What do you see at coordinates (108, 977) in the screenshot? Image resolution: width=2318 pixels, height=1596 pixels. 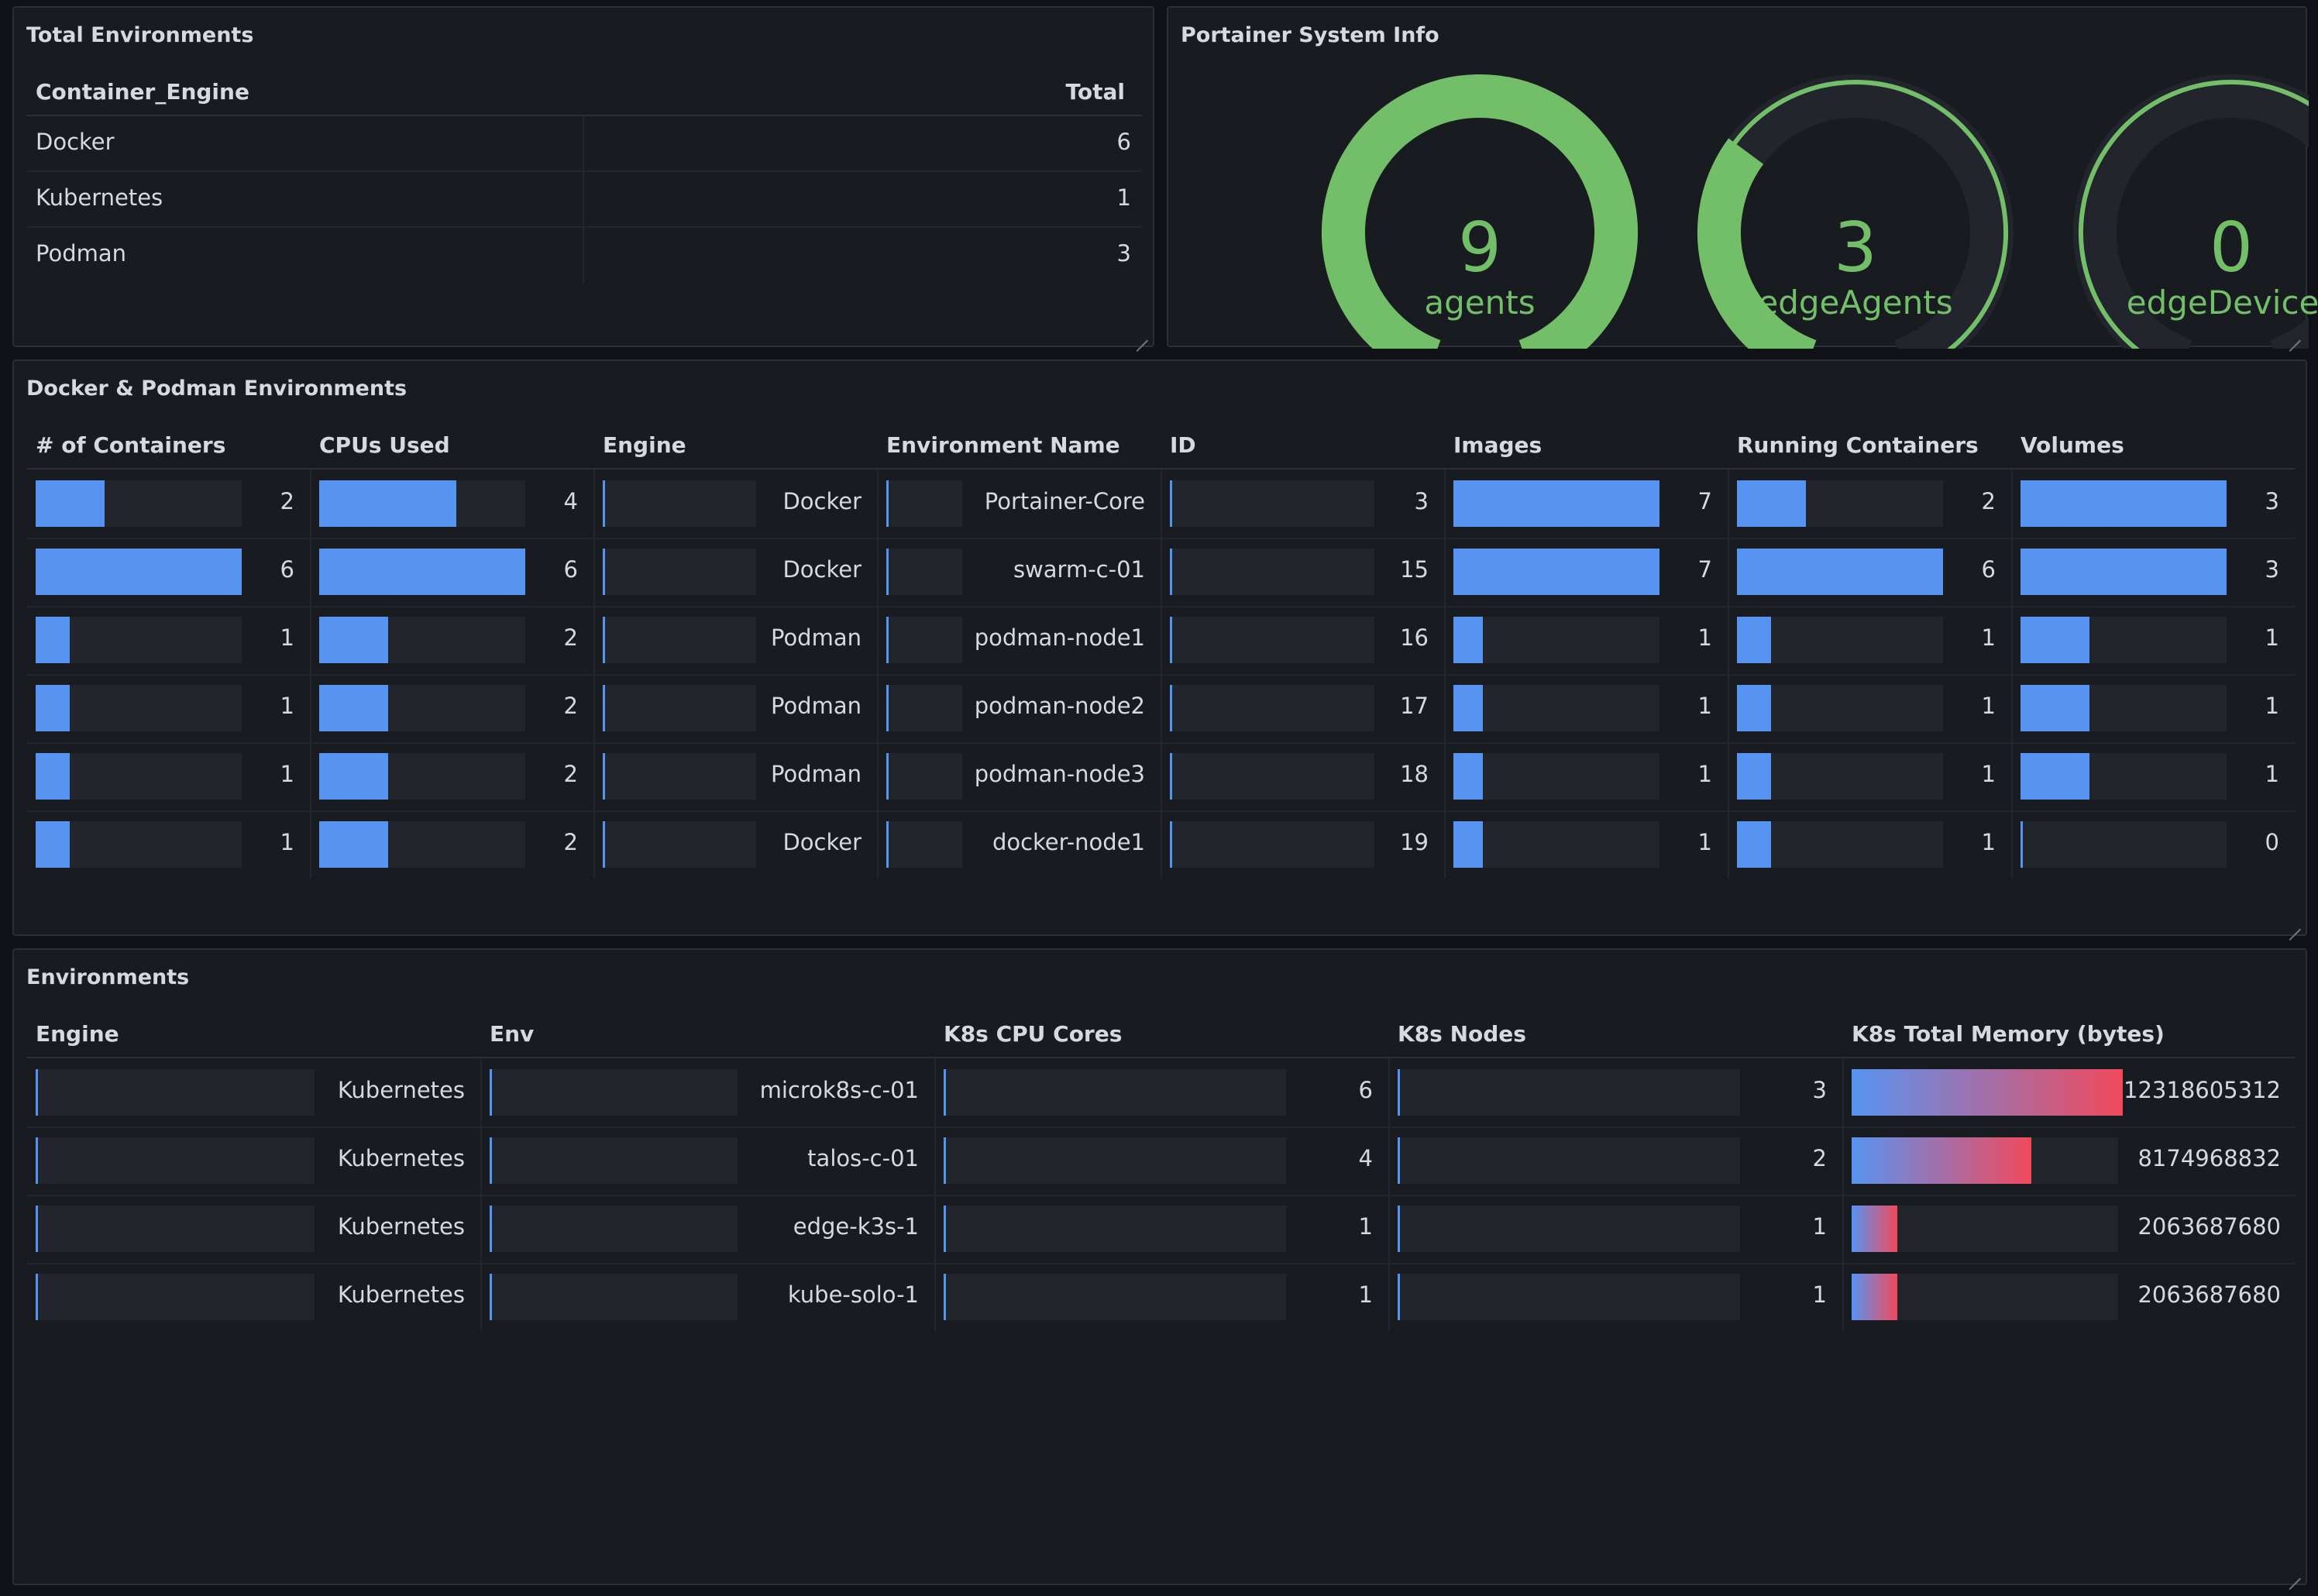 I see `panel-title: Environments` at bounding box center [108, 977].